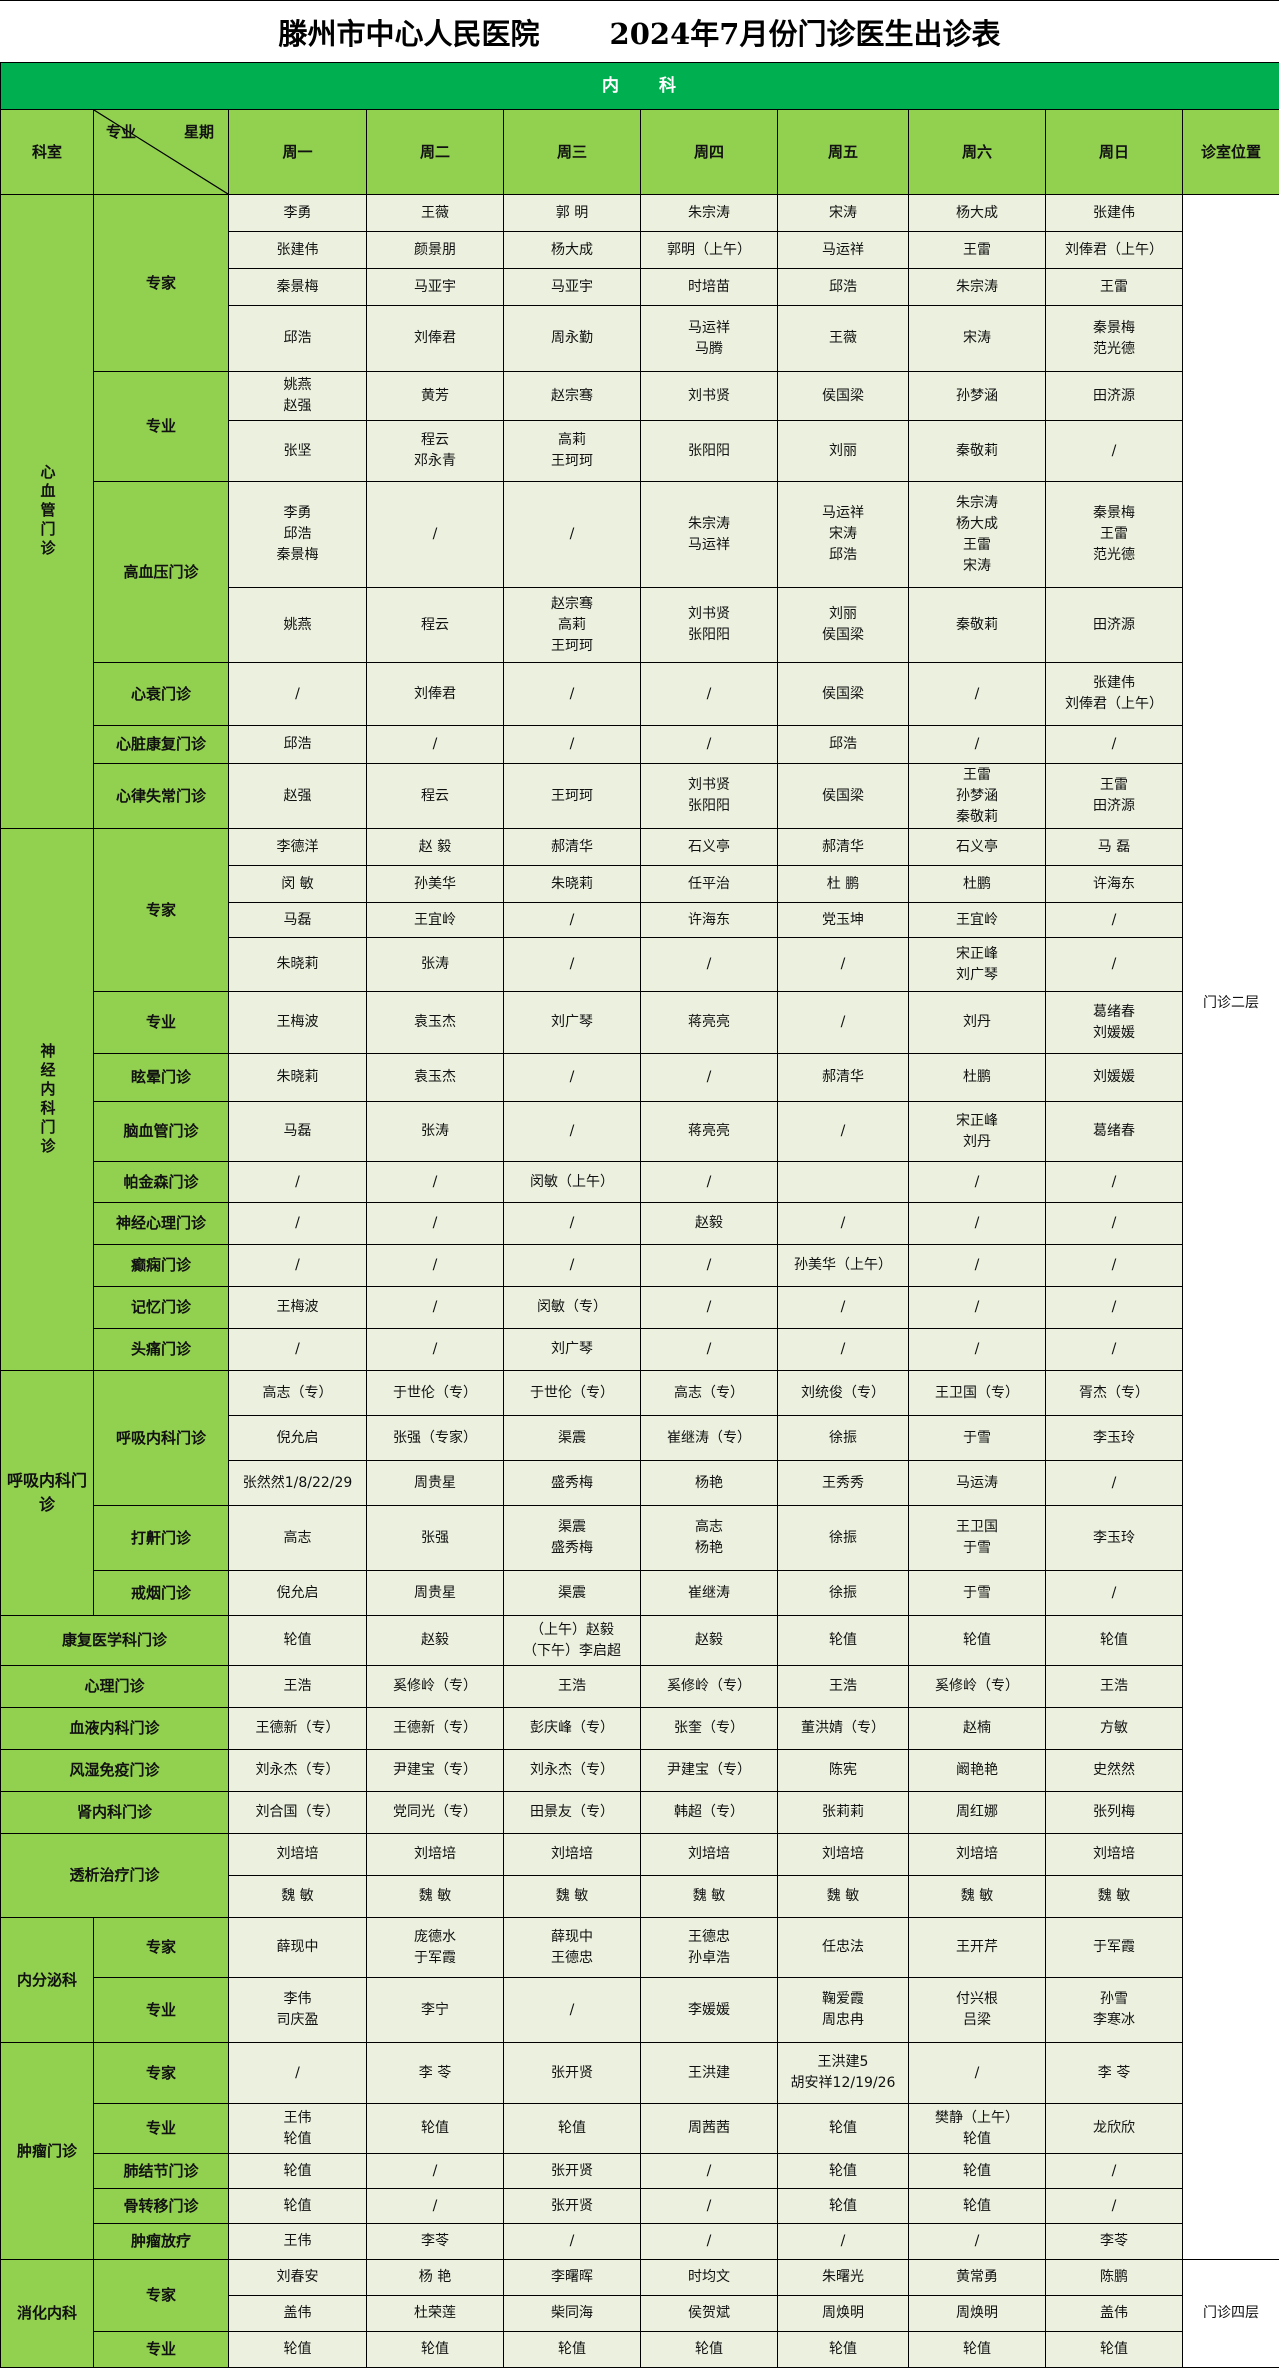  I want to click on doctor-cell: 李宁, so click(435, 2010).